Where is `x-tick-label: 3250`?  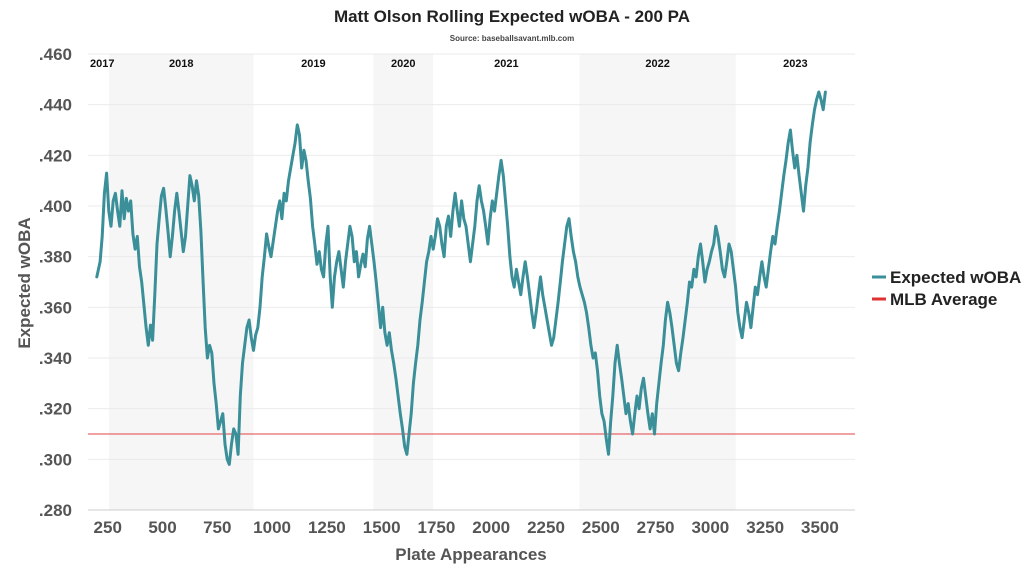 x-tick-label: 3250 is located at coordinates (765, 527).